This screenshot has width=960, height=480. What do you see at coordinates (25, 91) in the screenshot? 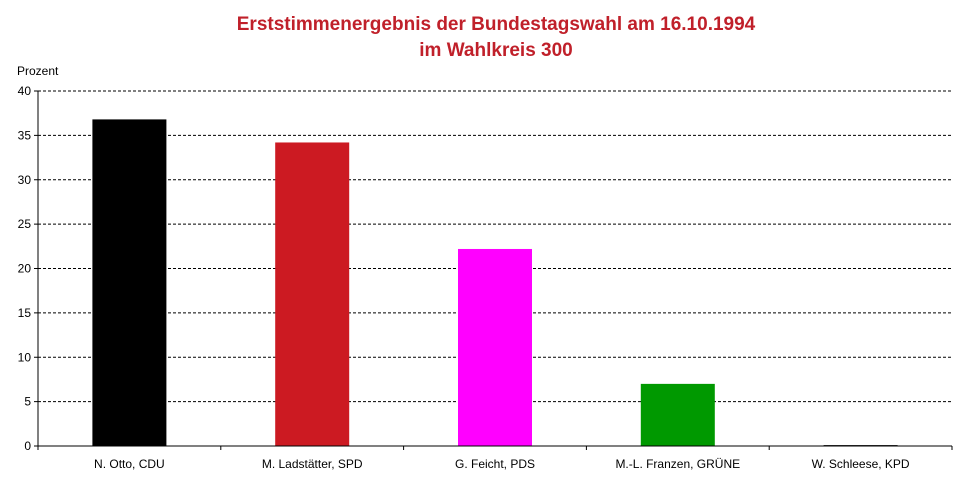
I see `y-tick-label: 40` at bounding box center [25, 91].